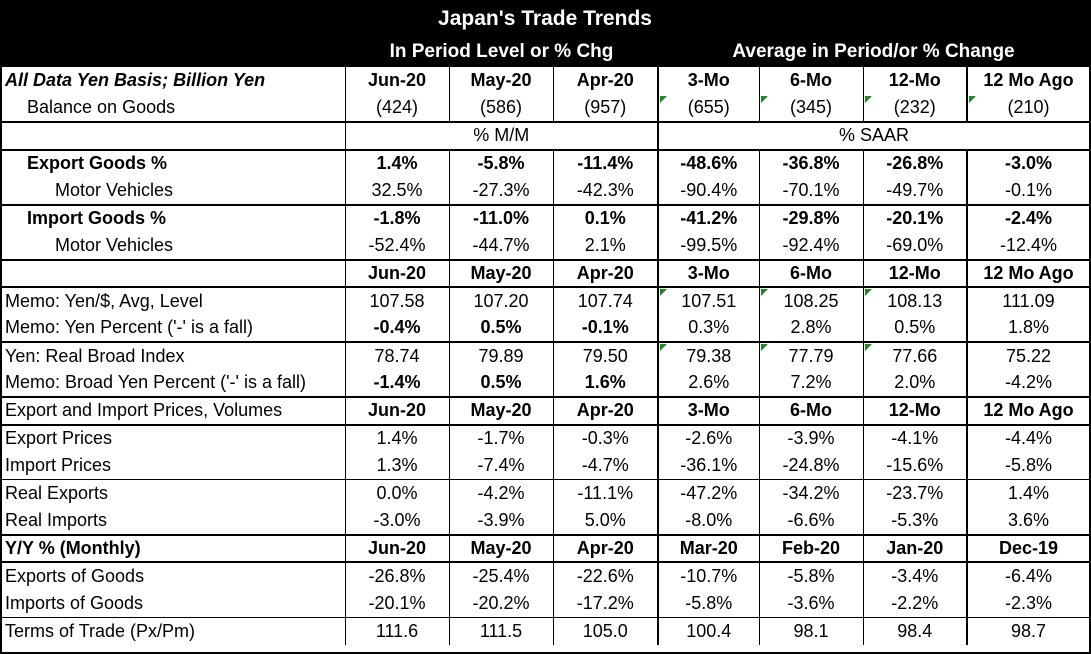 The height and width of the screenshot is (654, 1091). I want to click on table-cell: 3.6%, so click(1027, 521).